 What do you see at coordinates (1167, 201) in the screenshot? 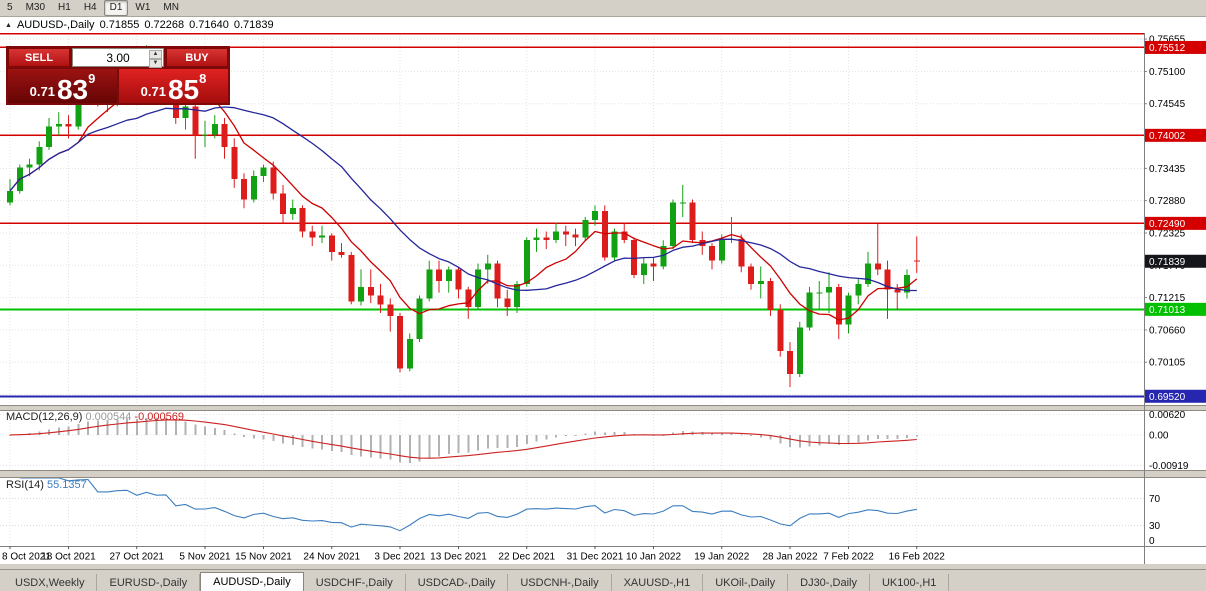
I see `svg-text: 0.72880` at bounding box center [1167, 201].